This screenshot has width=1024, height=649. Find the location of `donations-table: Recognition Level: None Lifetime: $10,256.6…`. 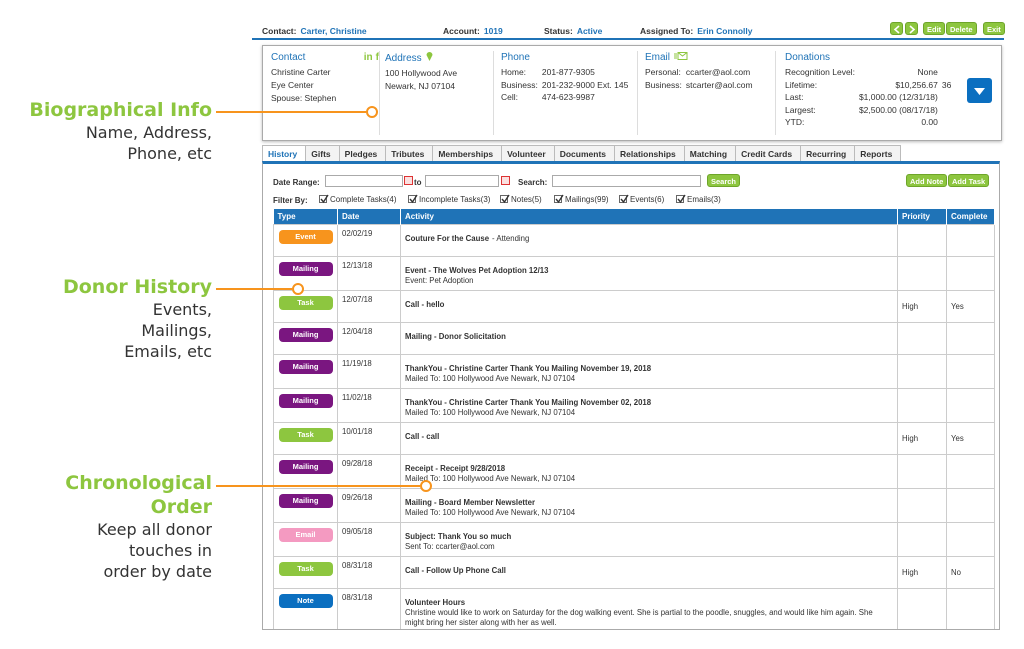

donations-table: Recognition Level: None Lifetime: $10,256.6… is located at coordinates (870, 97).